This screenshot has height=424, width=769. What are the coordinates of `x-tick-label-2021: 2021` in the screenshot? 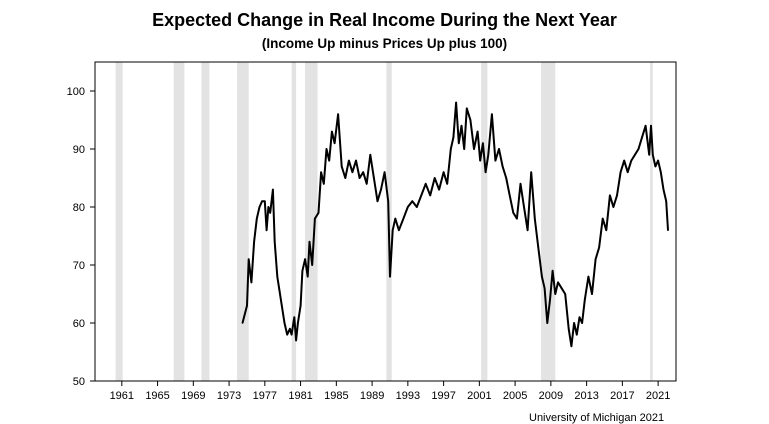 It's located at (658, 396).